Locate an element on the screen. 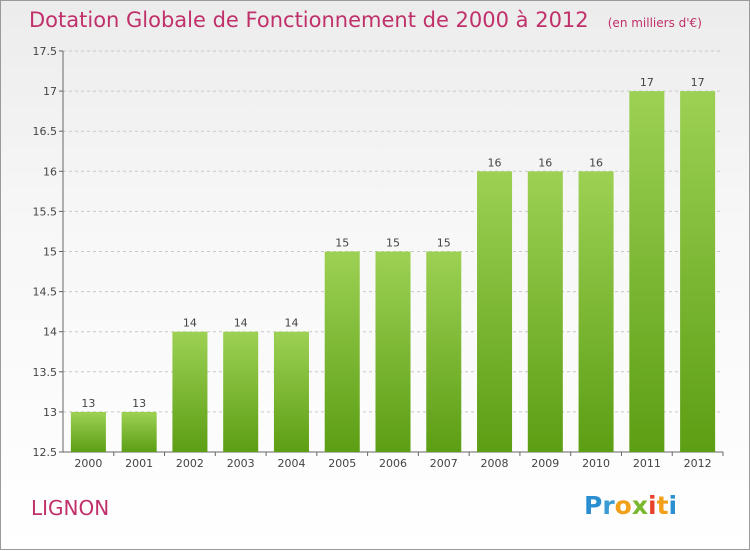 The image size is (750, 551). logo-letter: x is located at coordinates (639, 505).